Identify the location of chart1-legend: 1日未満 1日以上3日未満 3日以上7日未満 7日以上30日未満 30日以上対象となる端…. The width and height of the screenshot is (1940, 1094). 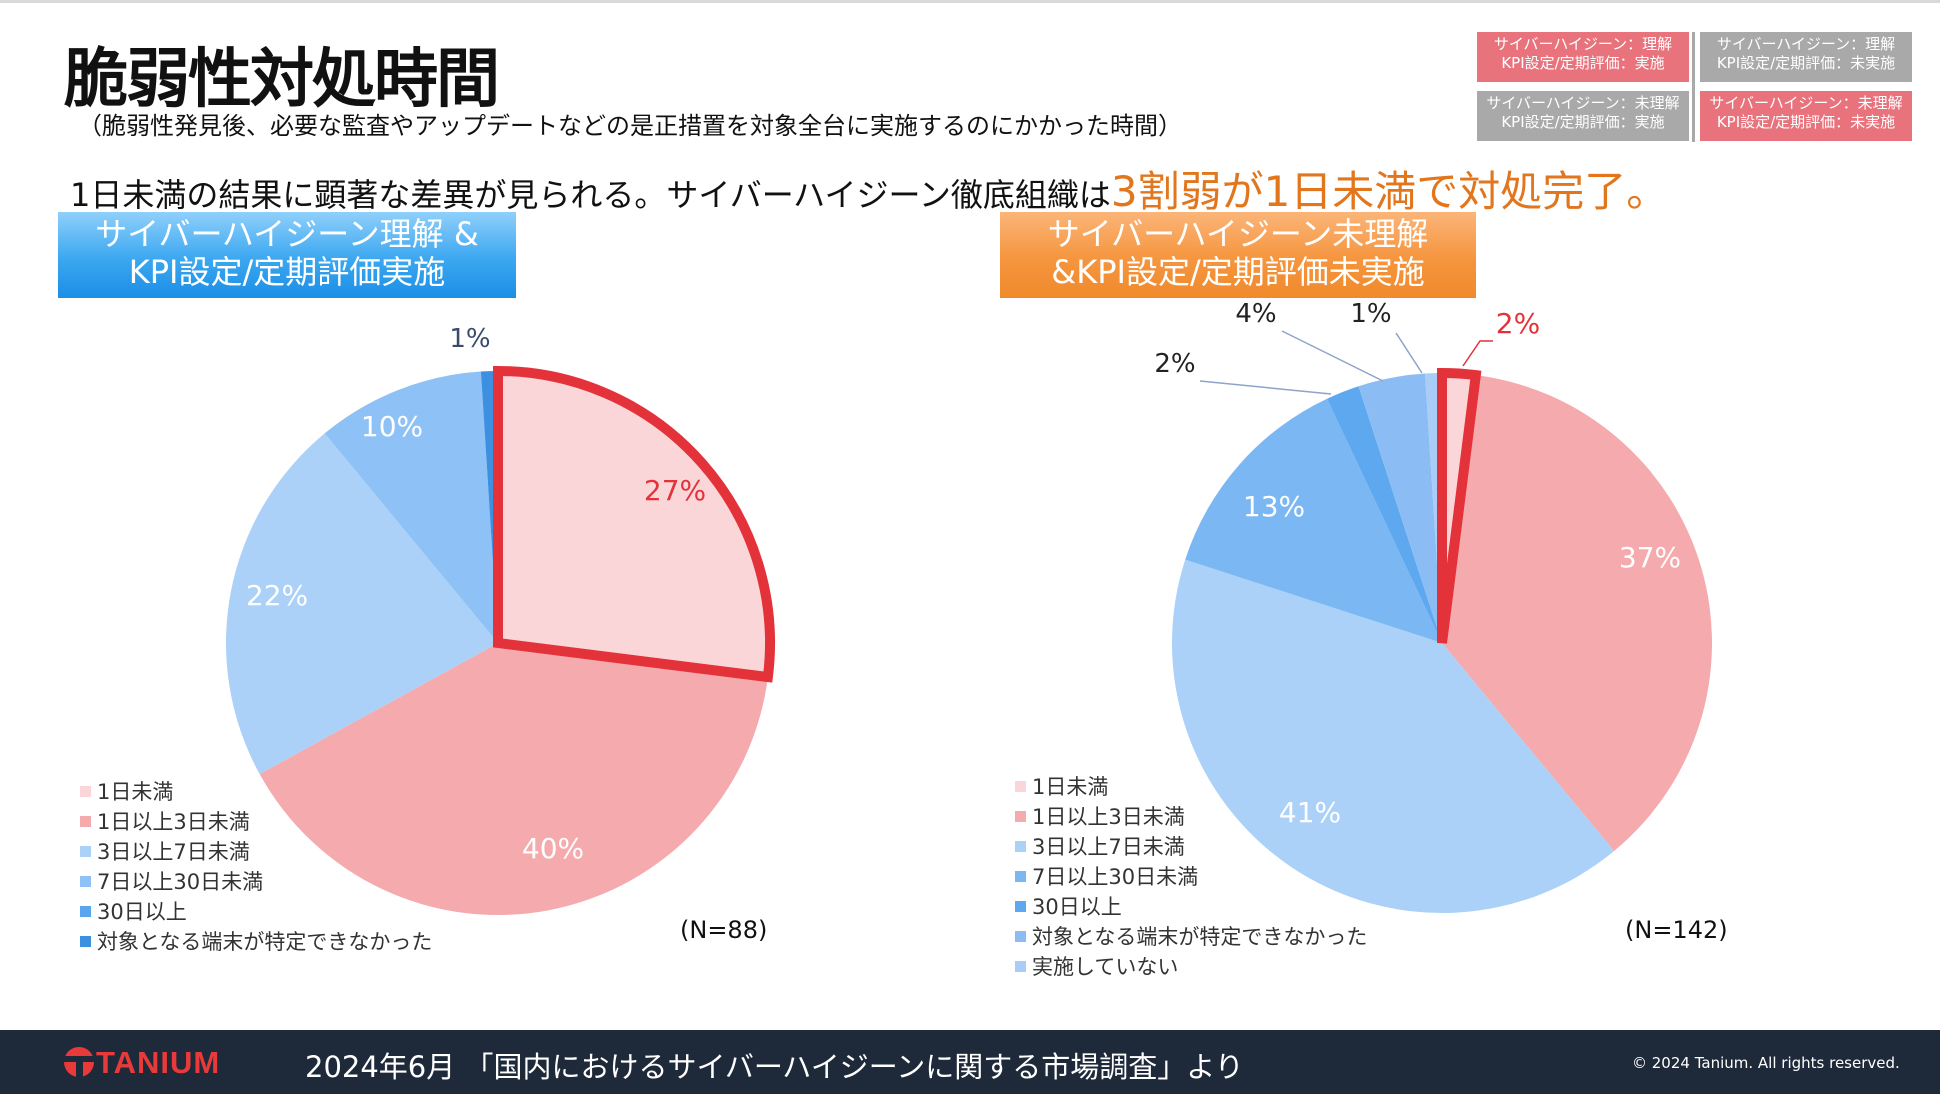
(256, 866).